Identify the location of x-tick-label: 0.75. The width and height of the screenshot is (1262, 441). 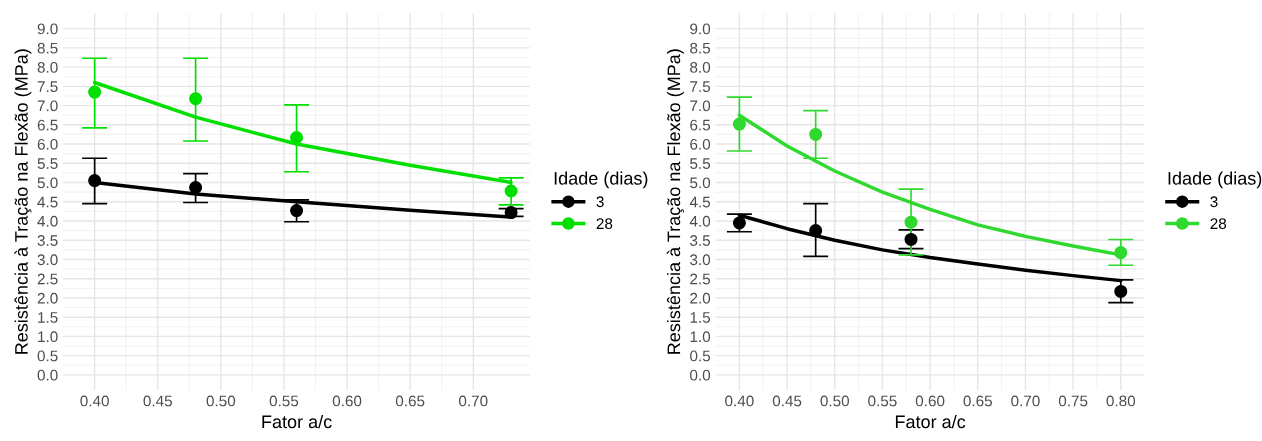
(1073, 401).